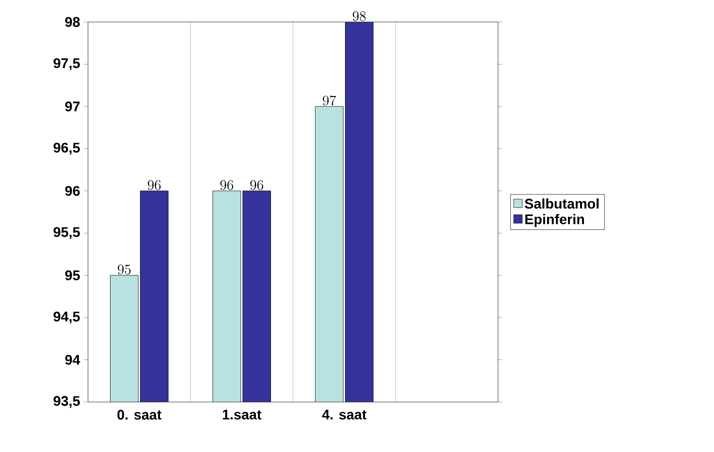 This screenshot has width=714, height=452. Describe the element at coordinates (329, 101) in the screenshot. I see `data-label: 97` at that location.